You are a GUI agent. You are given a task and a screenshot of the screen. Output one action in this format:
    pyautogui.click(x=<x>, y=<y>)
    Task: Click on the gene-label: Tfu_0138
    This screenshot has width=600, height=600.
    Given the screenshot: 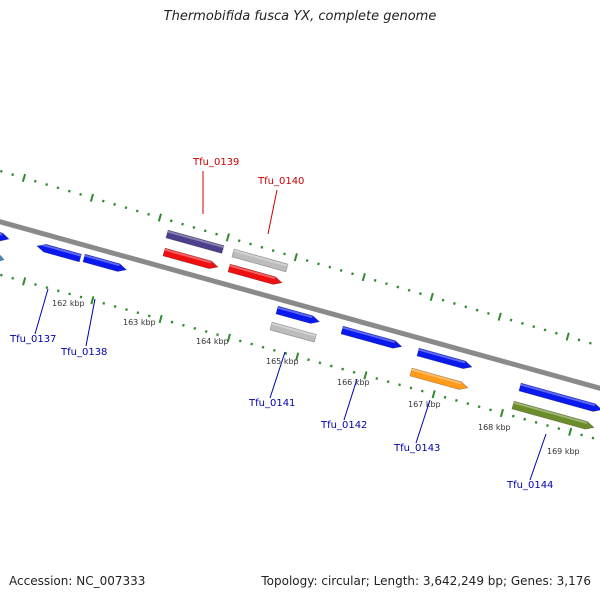 What is the action you would take?
    pyautogui.click(x=83, y=352)
    